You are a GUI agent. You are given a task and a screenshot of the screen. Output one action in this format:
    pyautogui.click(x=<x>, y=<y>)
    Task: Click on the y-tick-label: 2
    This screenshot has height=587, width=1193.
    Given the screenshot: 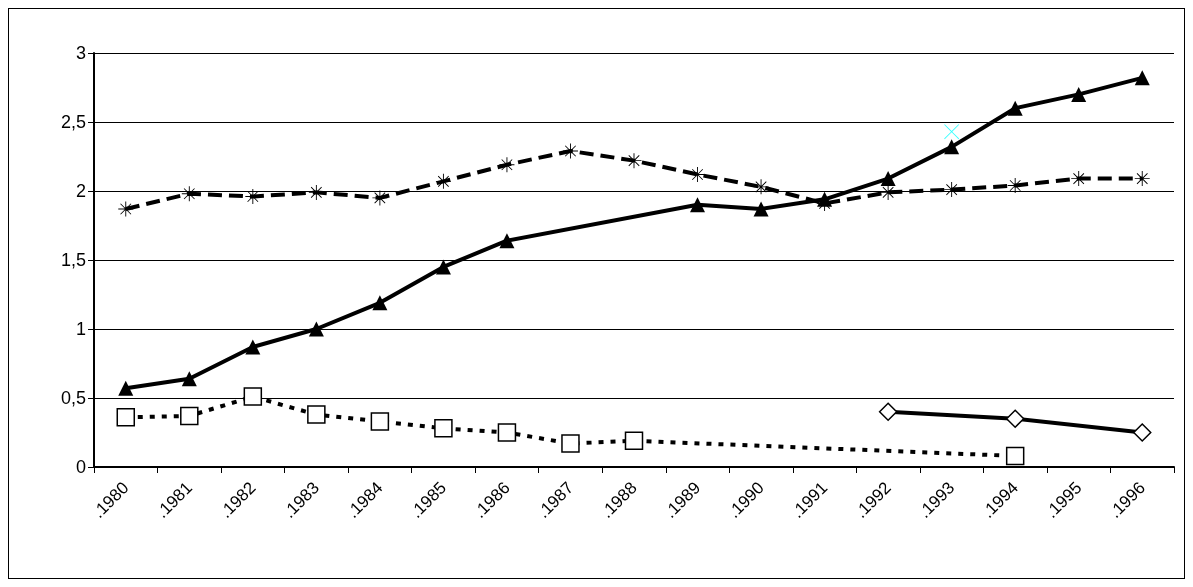 What is the action you would take?
    pyautogui.click(x=80, y=191)
    